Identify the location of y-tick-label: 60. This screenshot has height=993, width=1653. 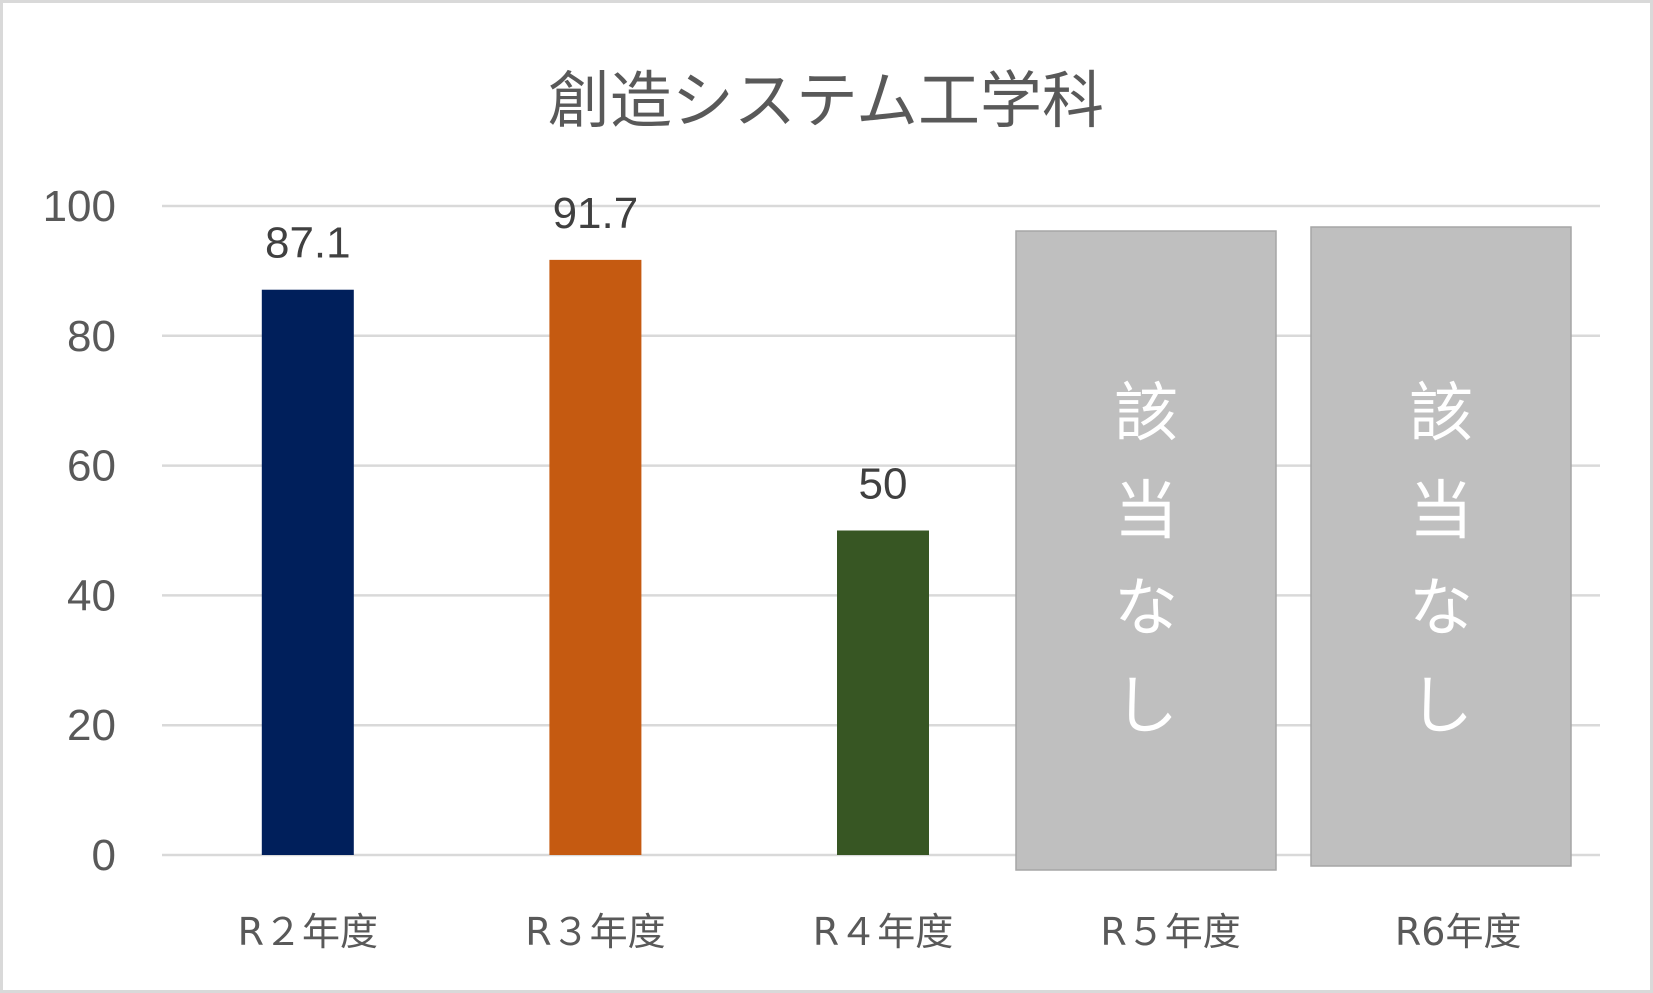
(91, 466).